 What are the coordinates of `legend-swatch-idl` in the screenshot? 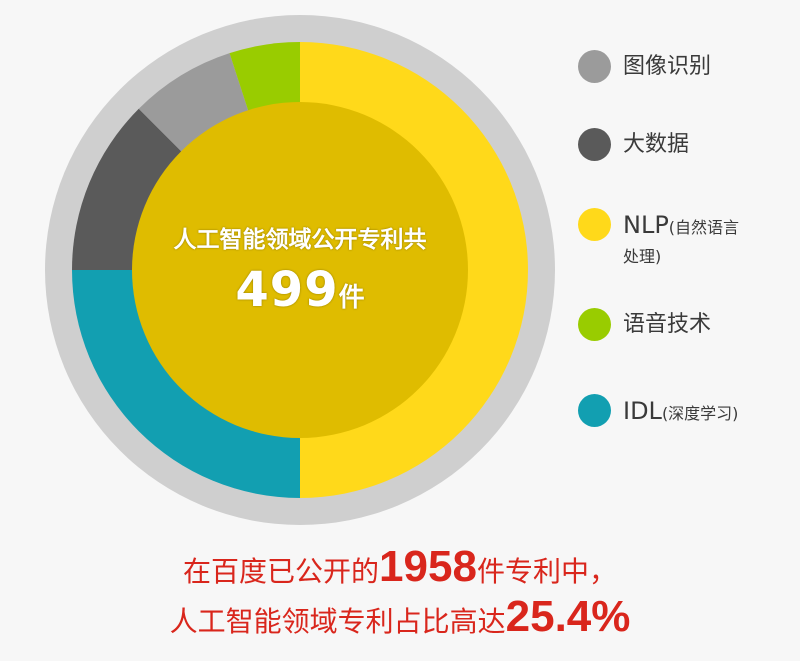 It's located at (594, 410).